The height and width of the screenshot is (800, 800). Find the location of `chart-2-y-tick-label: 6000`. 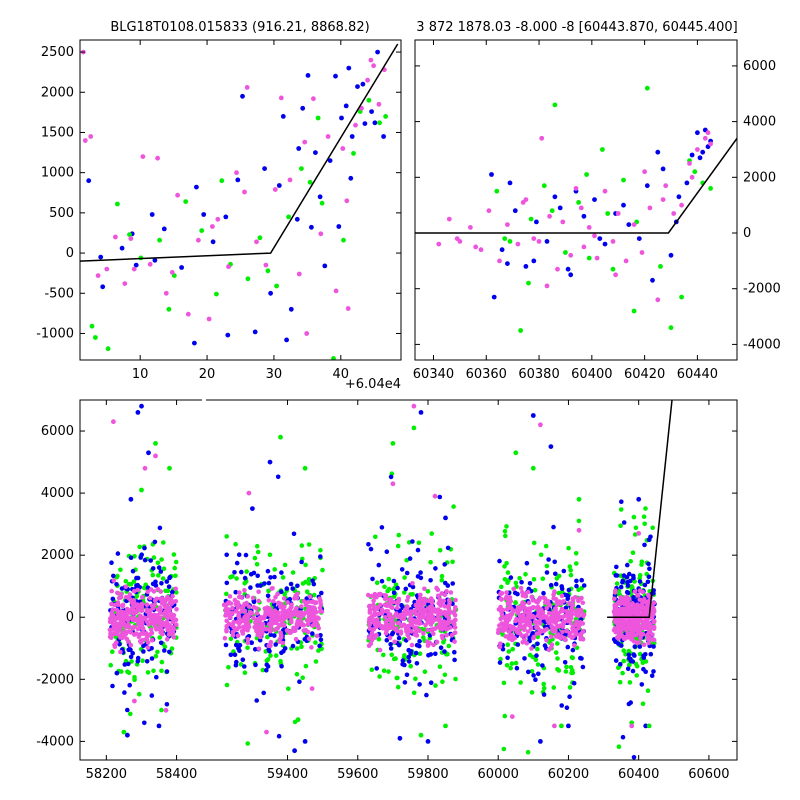

chart-2-y-tick-label: 6000 is located at coordinates (57, 431).